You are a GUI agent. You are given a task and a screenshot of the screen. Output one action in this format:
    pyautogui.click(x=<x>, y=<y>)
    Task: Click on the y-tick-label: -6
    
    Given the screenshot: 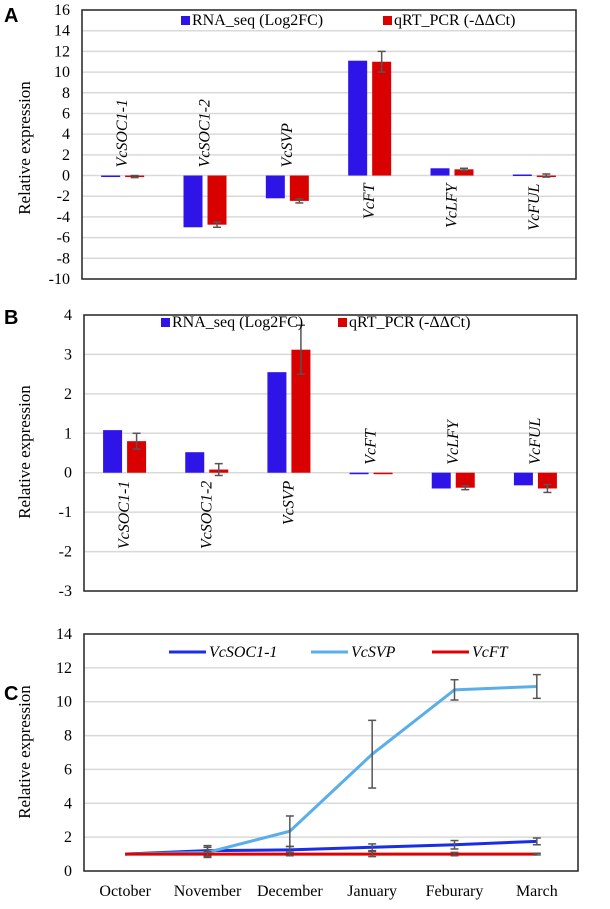 What is the action you would take?
    pyautogui.click(x=63, y=238)
    